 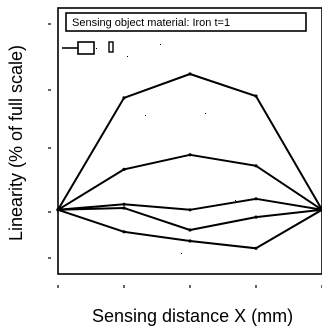 What do you see at coordinates (151, 23) in the screenshot?
I see `annotation-text: Sensing object material: Iron t=1` at bounding box center [151, 23].